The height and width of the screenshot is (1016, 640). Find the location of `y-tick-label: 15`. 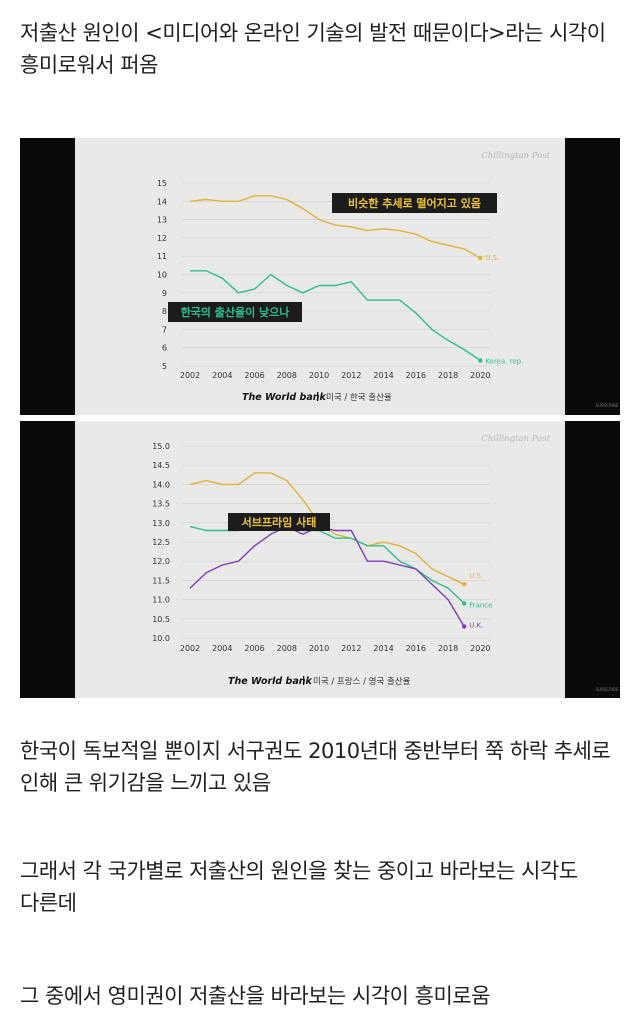

y-tick-label: 15 is located at coordinates (162, 183).